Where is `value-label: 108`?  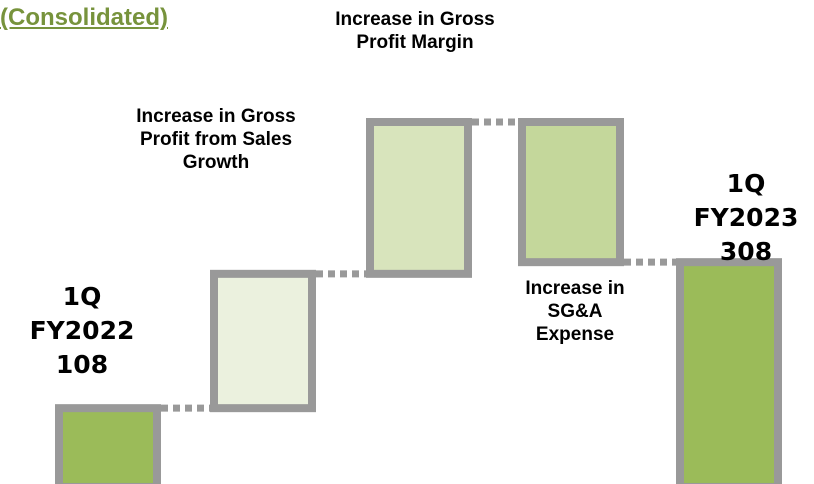
value-label: 108 is located at coordinates (82, 364).